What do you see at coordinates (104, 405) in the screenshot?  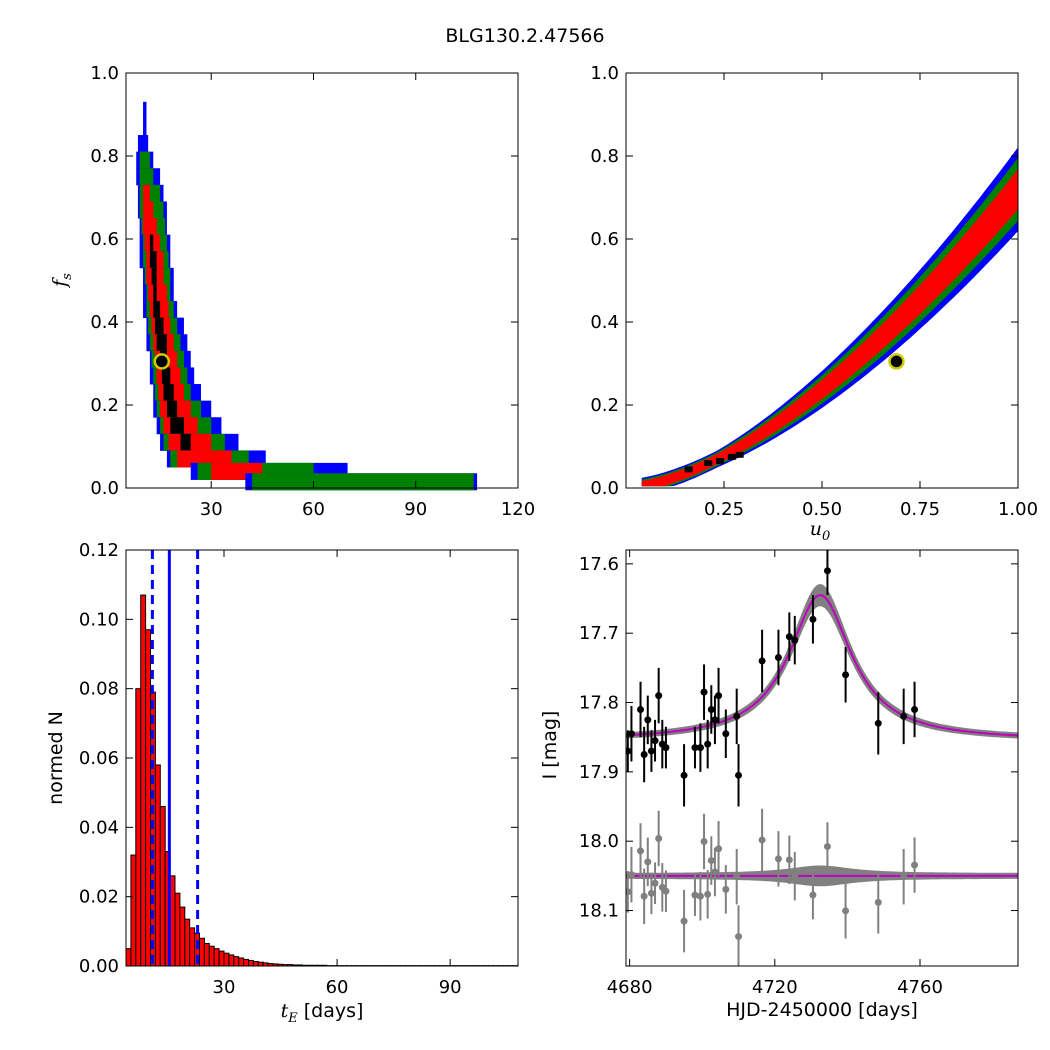 I see `y-tick-label: 0.2` at bounding box center [104, 405].